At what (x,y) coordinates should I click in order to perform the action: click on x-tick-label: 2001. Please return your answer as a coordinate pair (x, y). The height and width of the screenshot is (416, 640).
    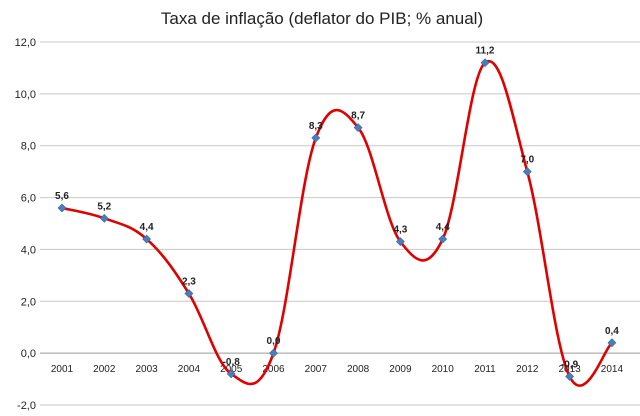
    Looking at the image, I should click on (62, 369).